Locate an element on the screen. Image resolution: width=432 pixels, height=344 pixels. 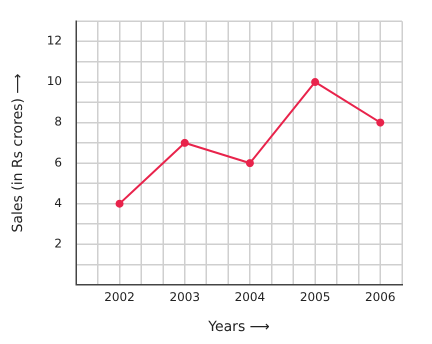
y-tick-label: 12 is located at coordinates (54, 41).